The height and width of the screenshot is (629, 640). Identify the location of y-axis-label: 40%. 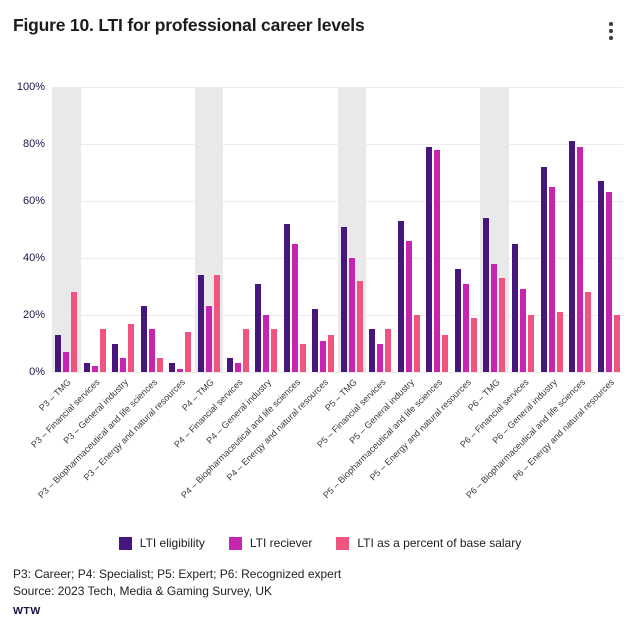
(33, 258).